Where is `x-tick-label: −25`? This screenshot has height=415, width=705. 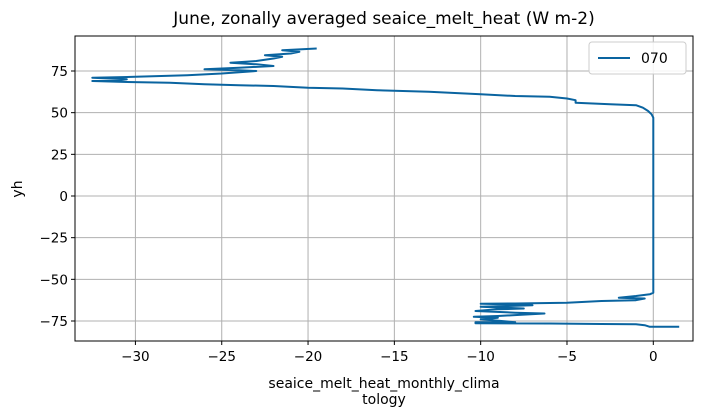
x-tick-label: −25 is located at coordinates (221, 357).